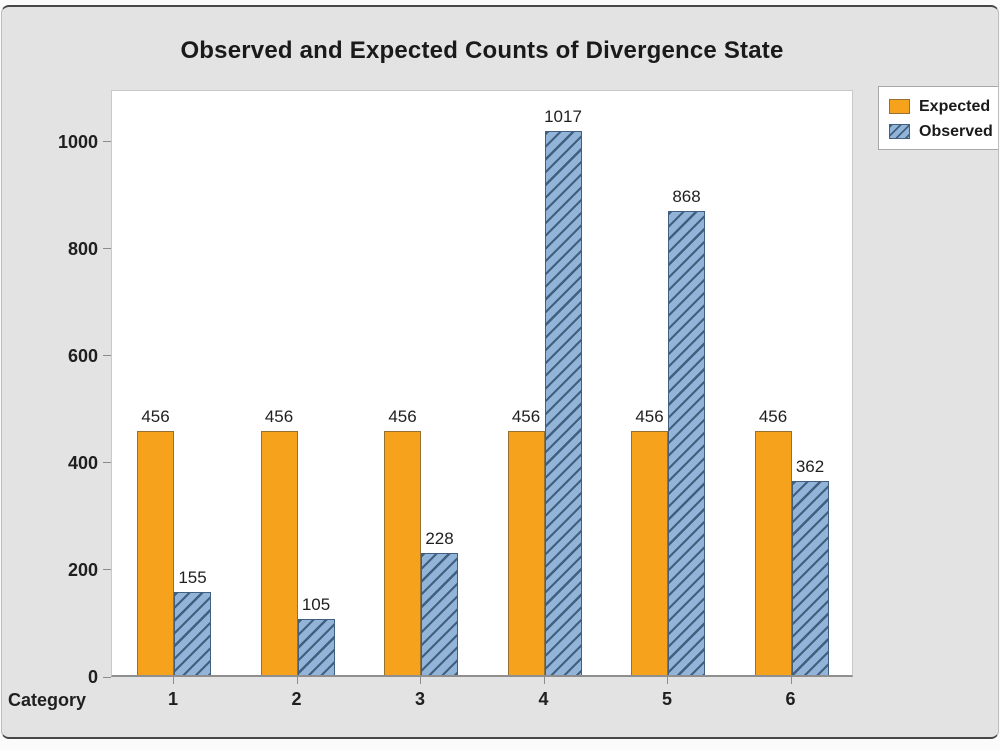  I want to click on value-label-expected-1: 456, so click(155, 416).